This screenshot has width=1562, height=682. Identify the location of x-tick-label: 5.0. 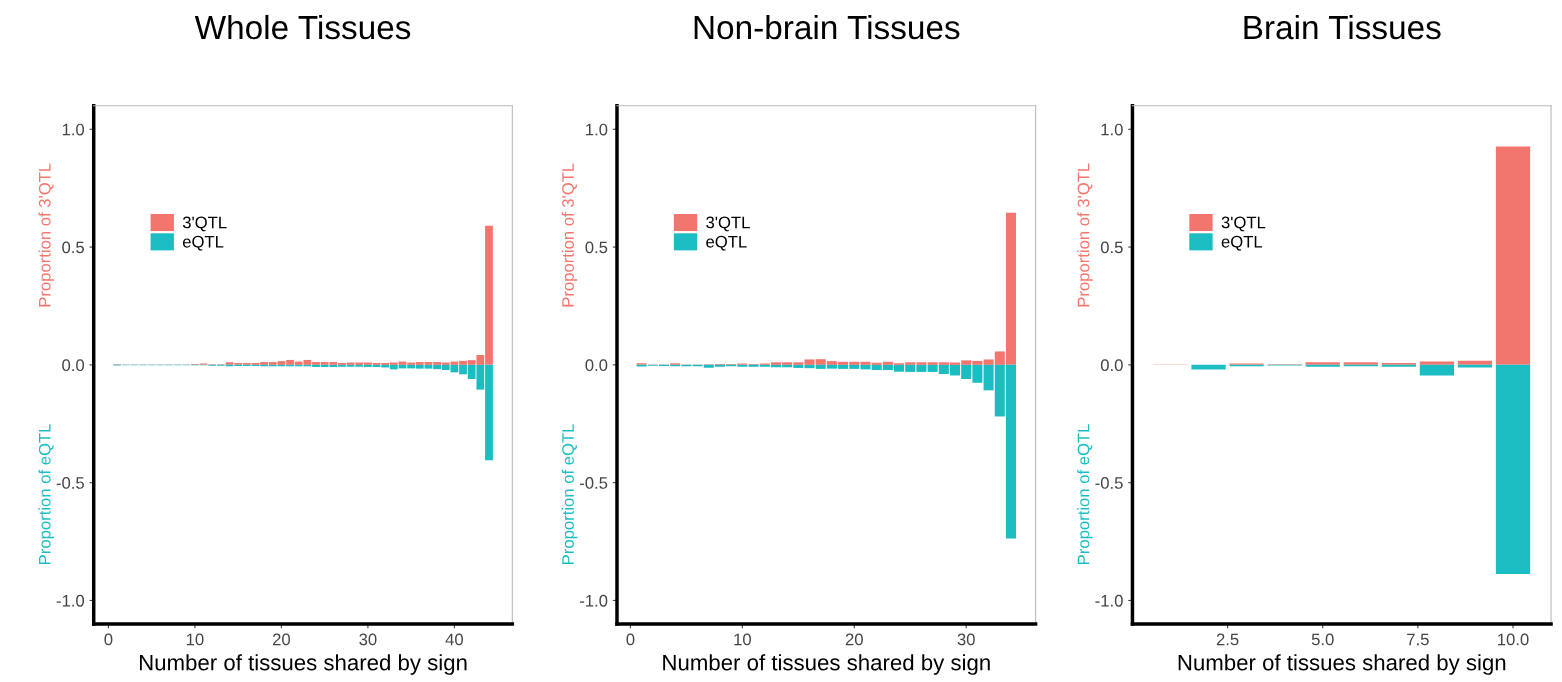
(1322, 639).